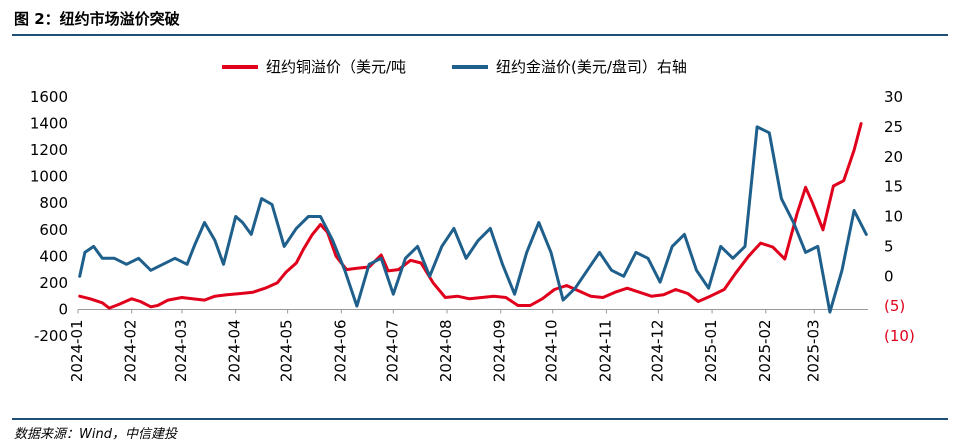 Image resolution: width=960 pixels, height=448 pixels. What do you see at coordinates (893, 127) in the screenshot?
I see `right-axis-tick-label: 25` at bounding box center [893, 127].